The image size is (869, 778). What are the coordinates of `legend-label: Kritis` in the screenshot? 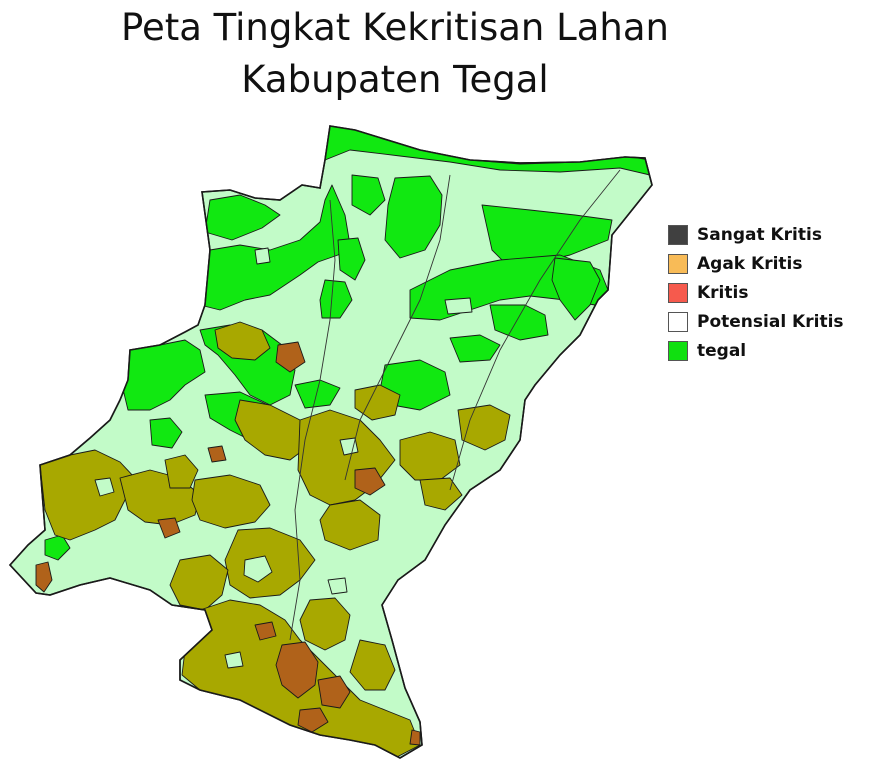 It's located at (723, 292).